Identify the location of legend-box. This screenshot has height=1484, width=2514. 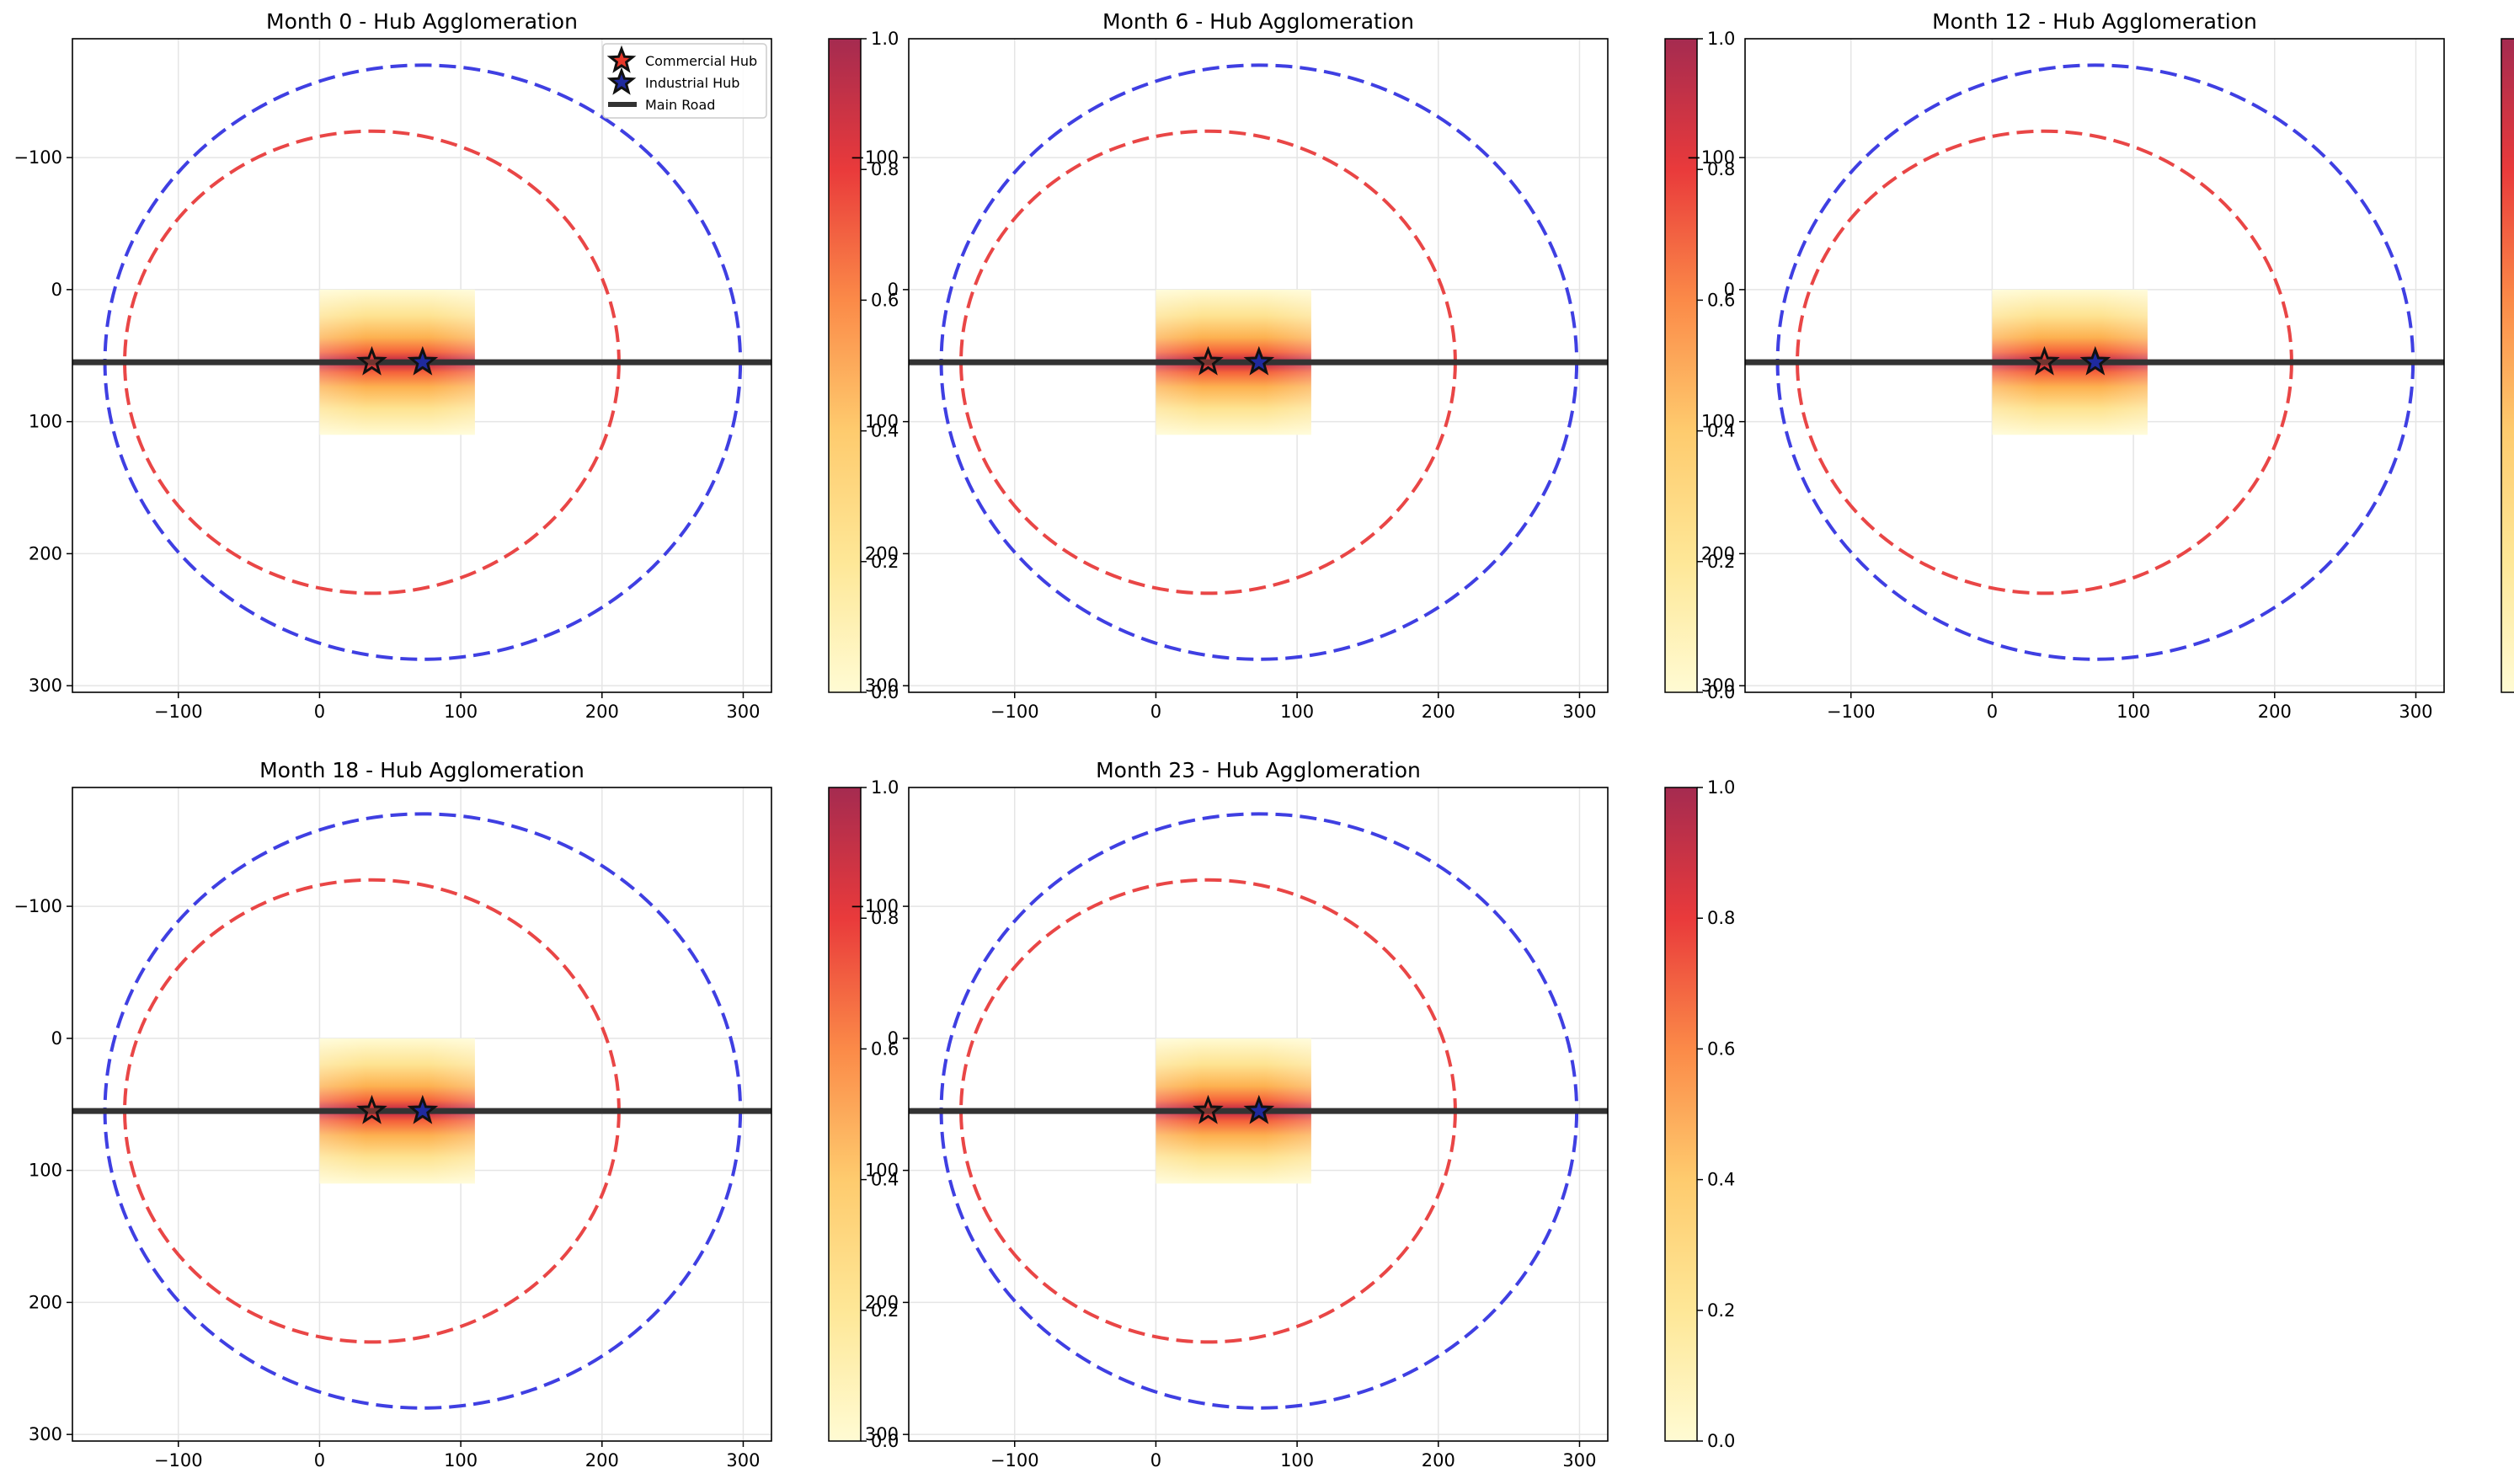
(685, 81).